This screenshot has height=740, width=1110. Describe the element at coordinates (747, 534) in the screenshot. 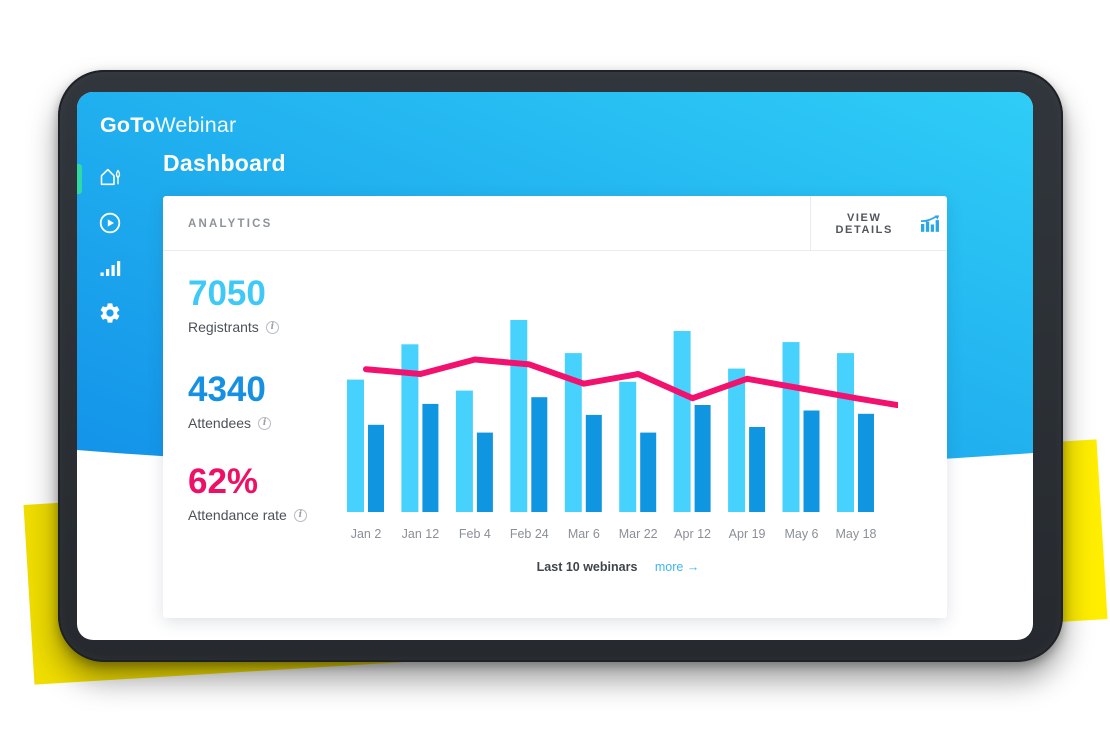

I see `svg-text: Apr 19` at that location.